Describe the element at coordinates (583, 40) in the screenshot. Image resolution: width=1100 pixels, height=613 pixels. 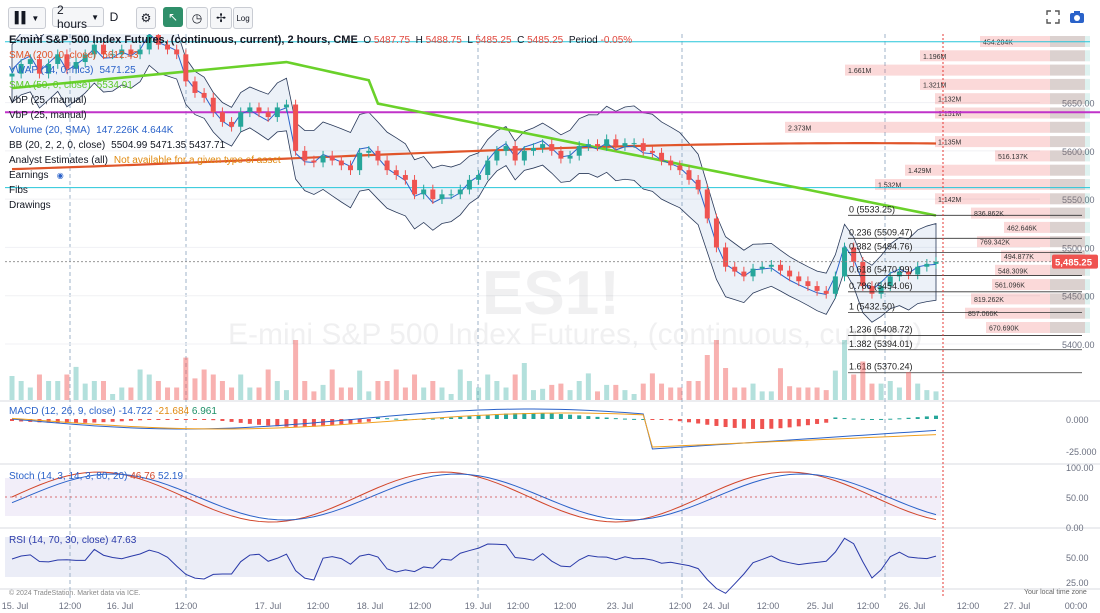
I see `legend-period-label: Period` at that location.